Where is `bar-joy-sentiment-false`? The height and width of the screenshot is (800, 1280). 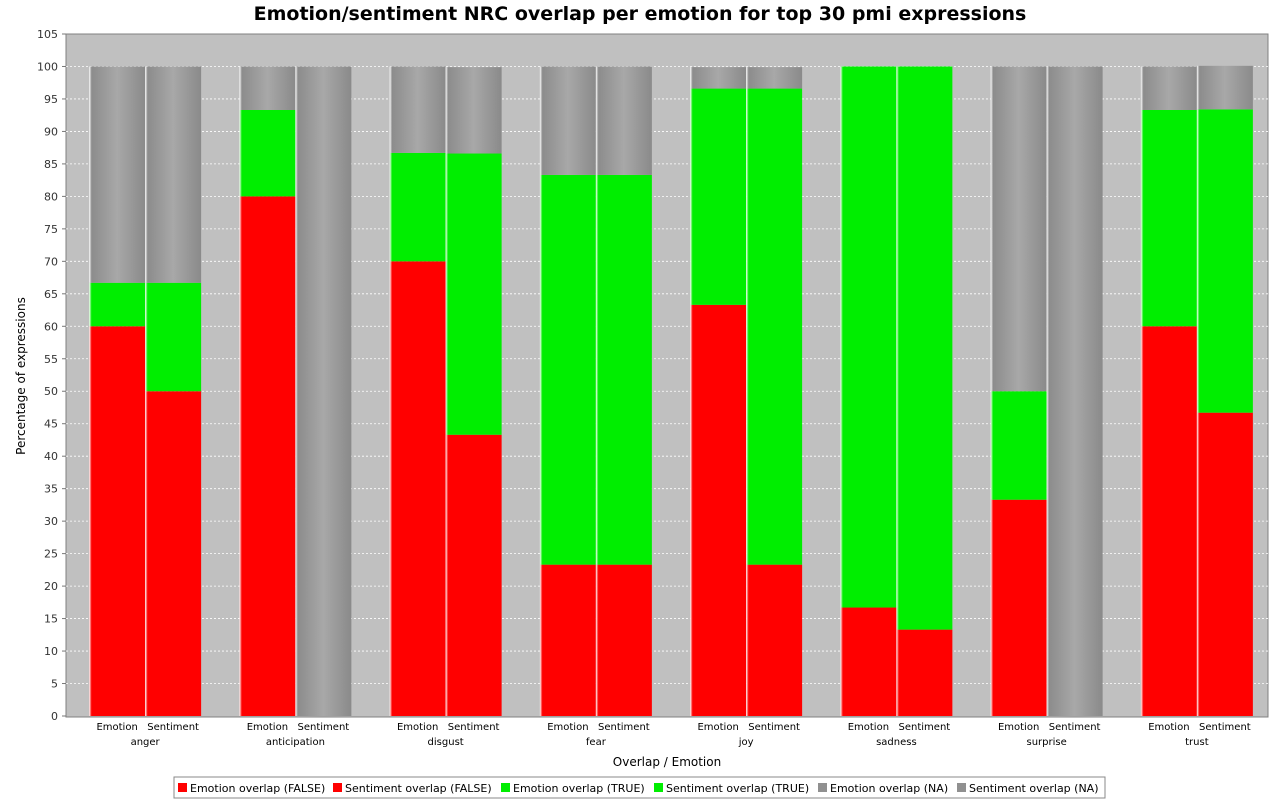 bar-joy-sentiment-false is located at coordinates (774, 640).